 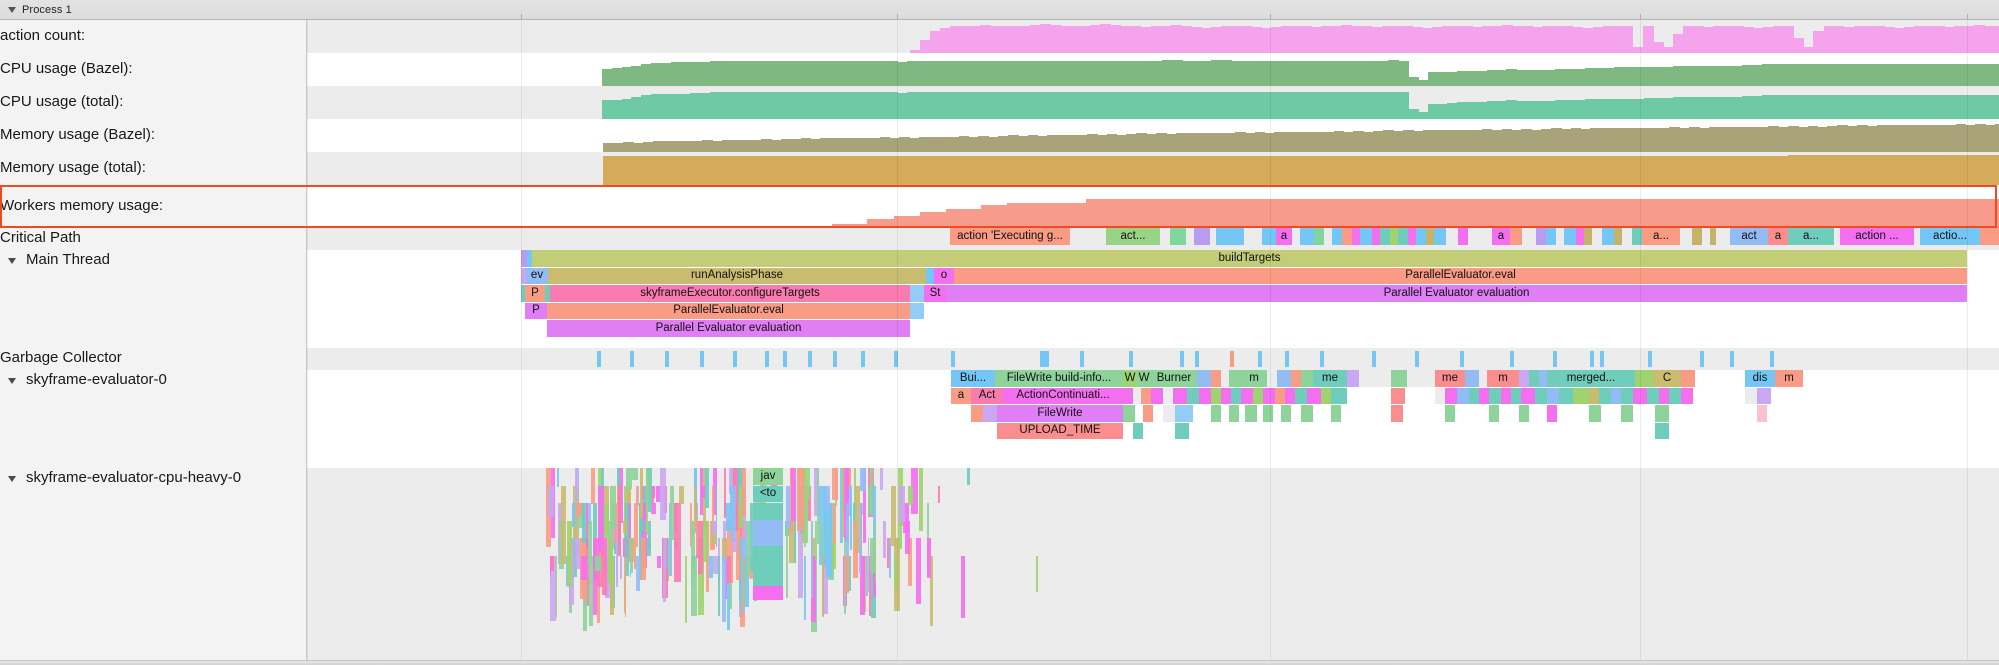 What do you see at coordinates (1450, 378) in the screenshot?
I see `flame-event: me` at bounding box center [1450, 378].